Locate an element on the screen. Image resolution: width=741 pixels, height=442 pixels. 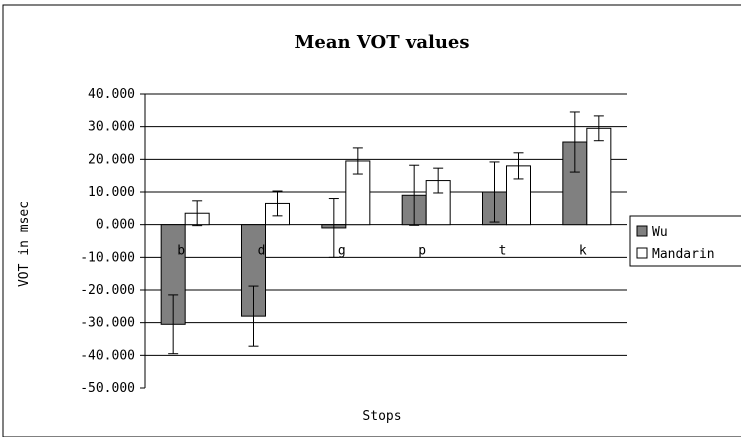
y-tick-label: -50.000 is located at coordinates (107, 388).